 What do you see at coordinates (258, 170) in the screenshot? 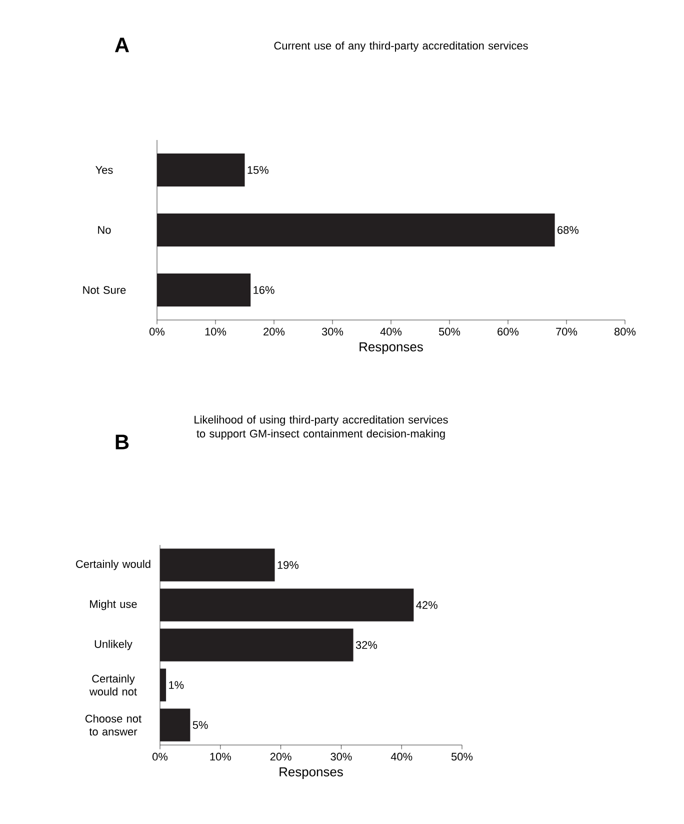
I see `data-label: 15%` at bounding box center [258, 170].